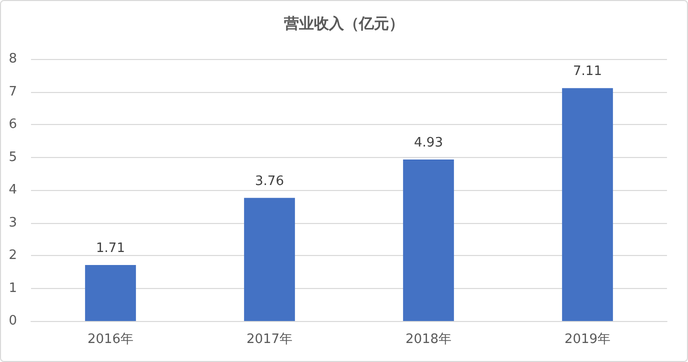 This screenshot has width=688, height=362. I want to click on y-tick-label: 6, so click(12, 124).